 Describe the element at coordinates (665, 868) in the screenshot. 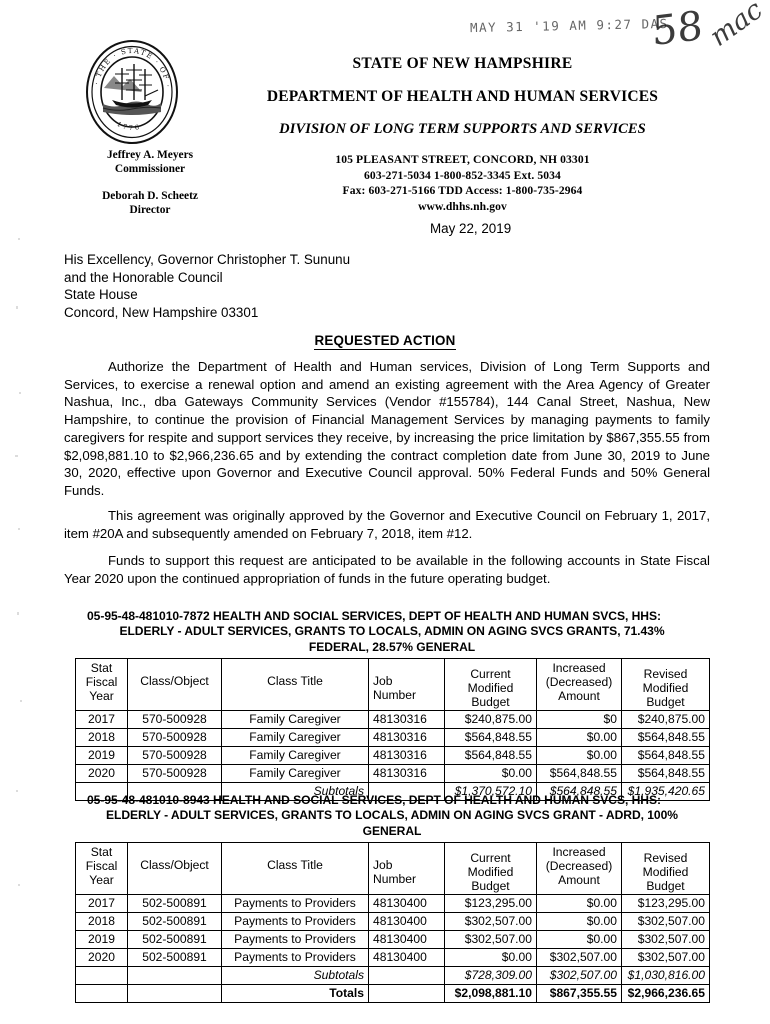

I see `col-revised-modified-budget: Revised Modified Budget` at that location.